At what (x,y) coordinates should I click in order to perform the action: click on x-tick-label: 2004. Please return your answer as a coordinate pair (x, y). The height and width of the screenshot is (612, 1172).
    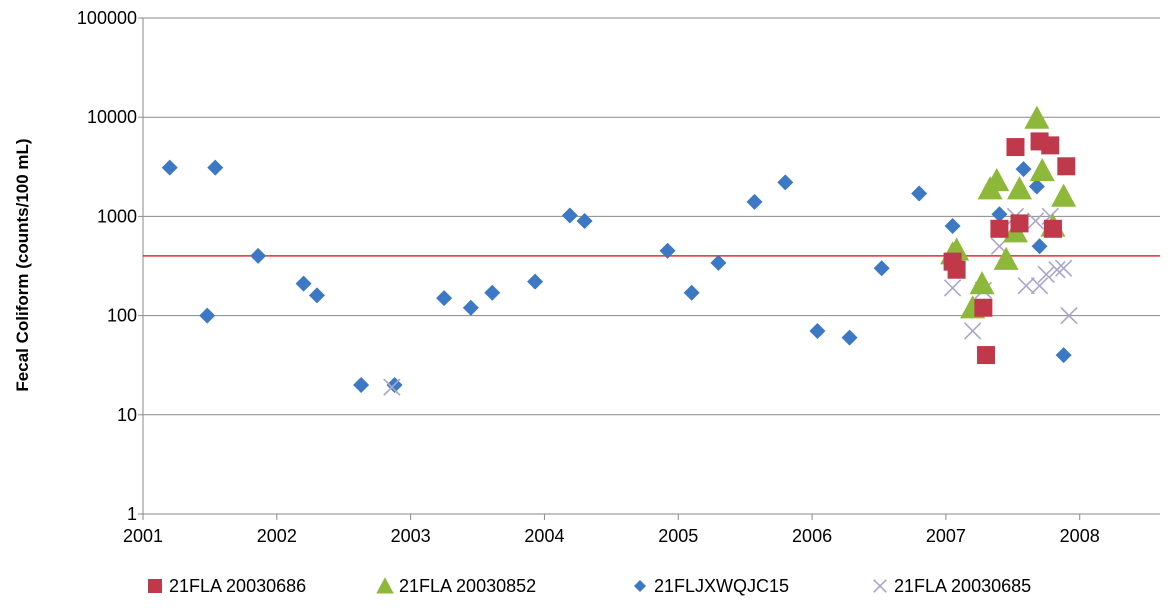
    Looking at the image, I should click on (544, 536).